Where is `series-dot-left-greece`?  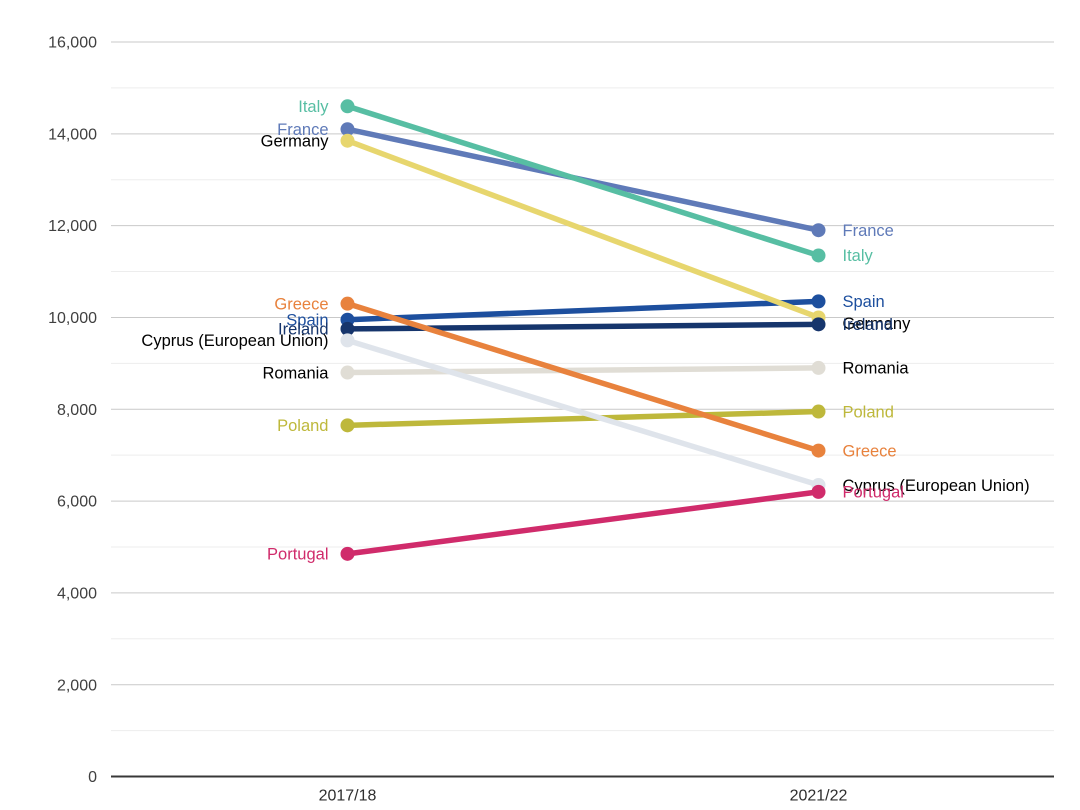 series-dot-left-greece is located at coordinates (347, 303).